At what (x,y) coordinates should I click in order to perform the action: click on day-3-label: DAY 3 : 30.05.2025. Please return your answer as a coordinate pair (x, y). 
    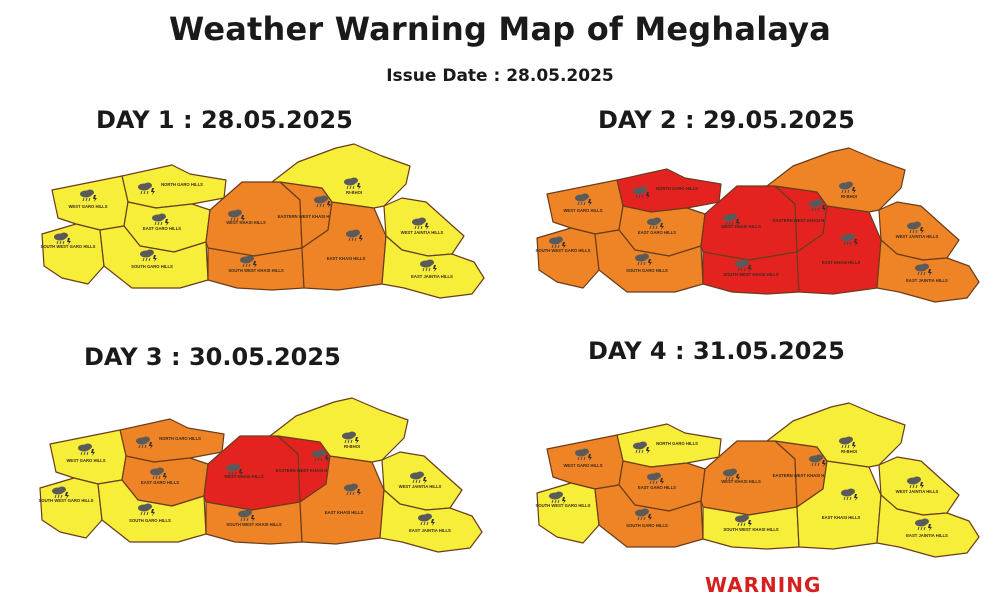
    Looking at the image, I should click on (212, 357).